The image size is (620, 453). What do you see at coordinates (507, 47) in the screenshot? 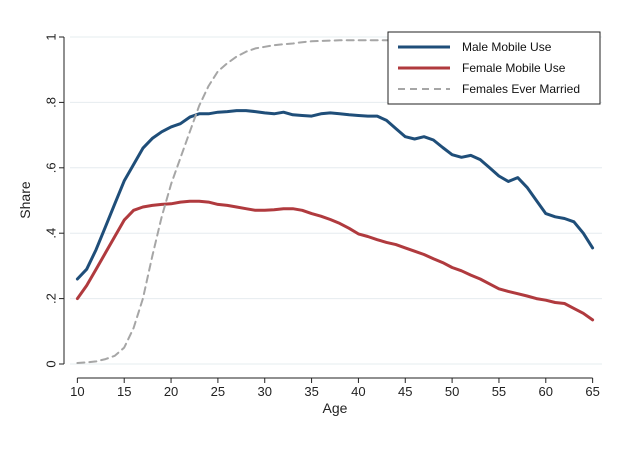
I see `legend-label: Male Mobile Use` at bounding box center [507, 47].